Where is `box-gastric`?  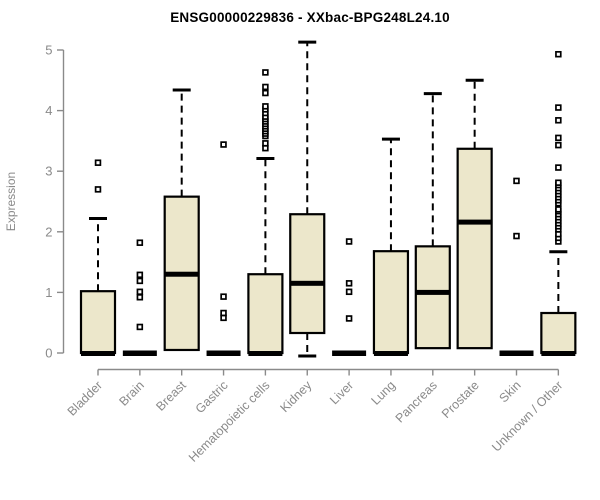 box-gastric is located at coordinates (223, 248).